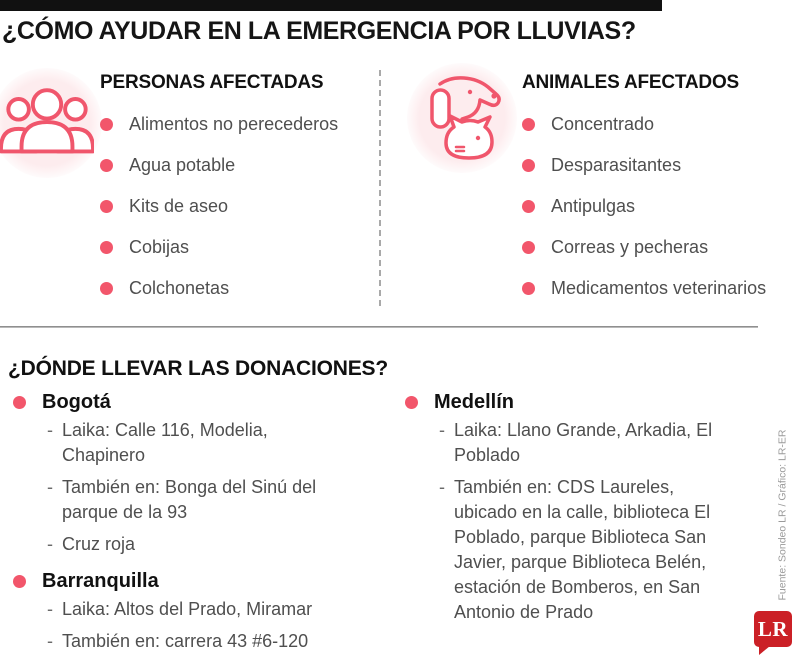 This screenshot has height=666, width=800. What do you see at coordinates (179, 206) in the screenshot?
I see `need-item-label: Kits de aseo` at bounding box center [179, 206].